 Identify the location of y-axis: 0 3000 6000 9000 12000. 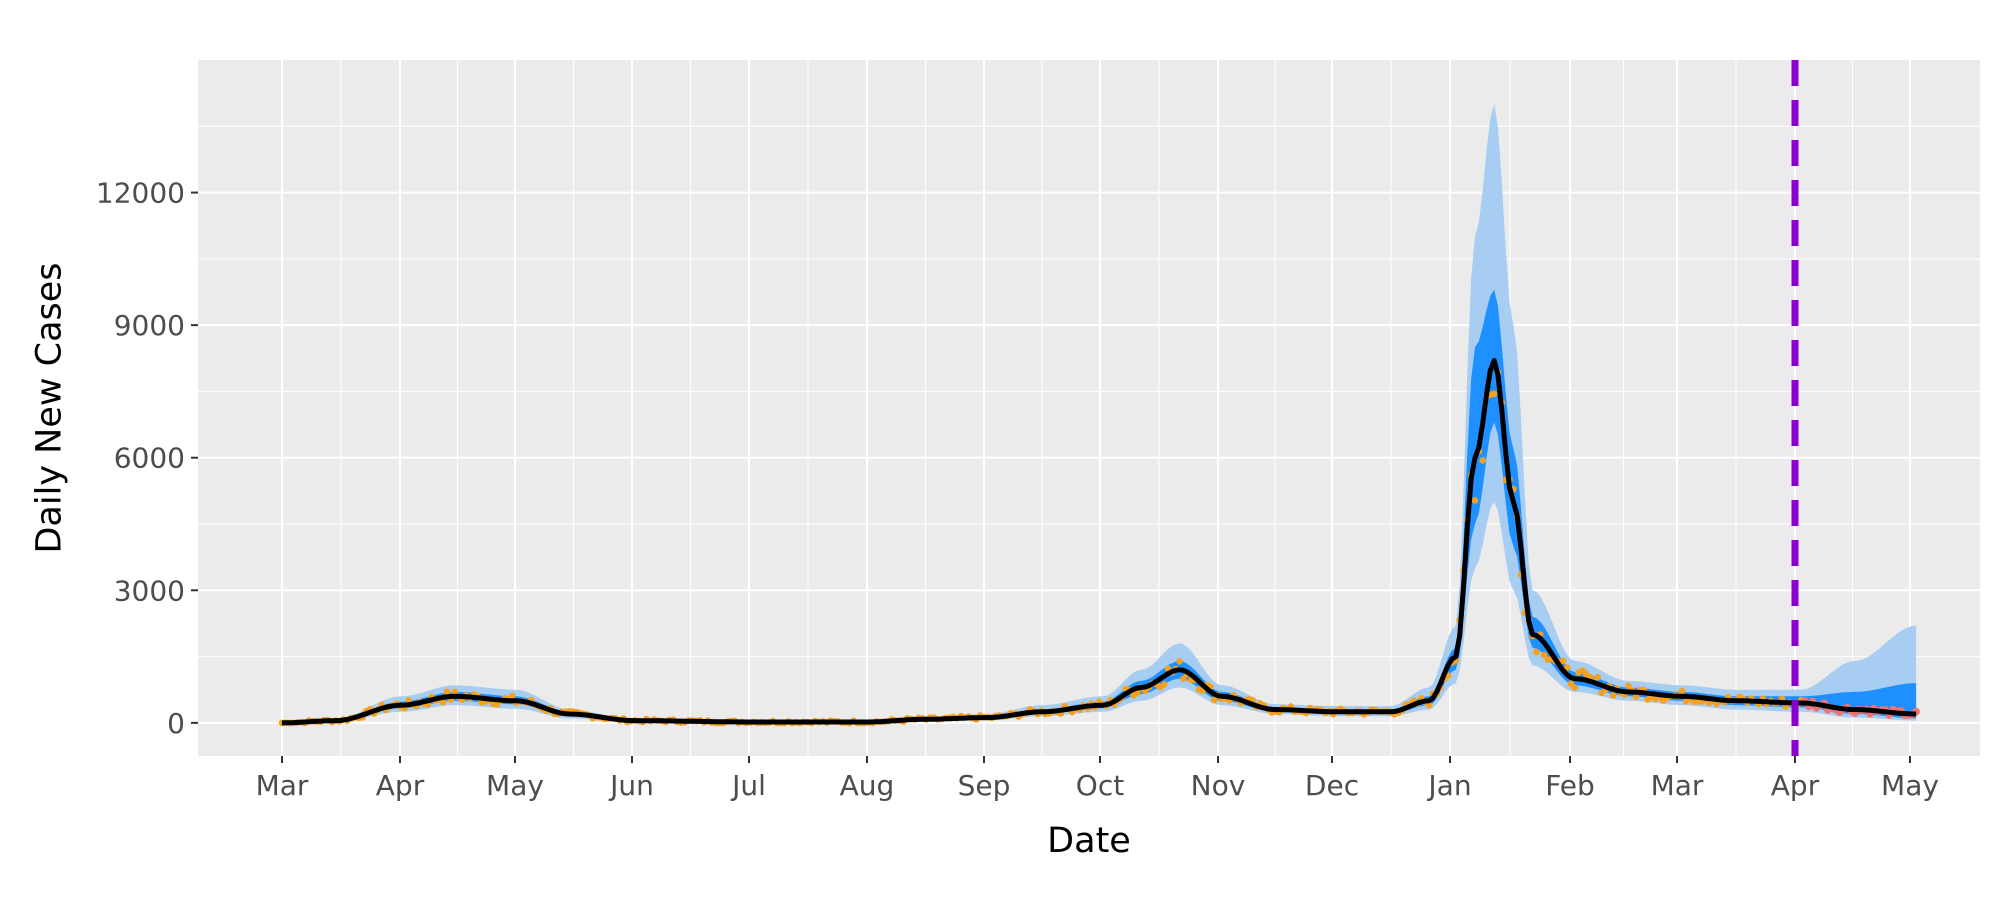
(147, 458).